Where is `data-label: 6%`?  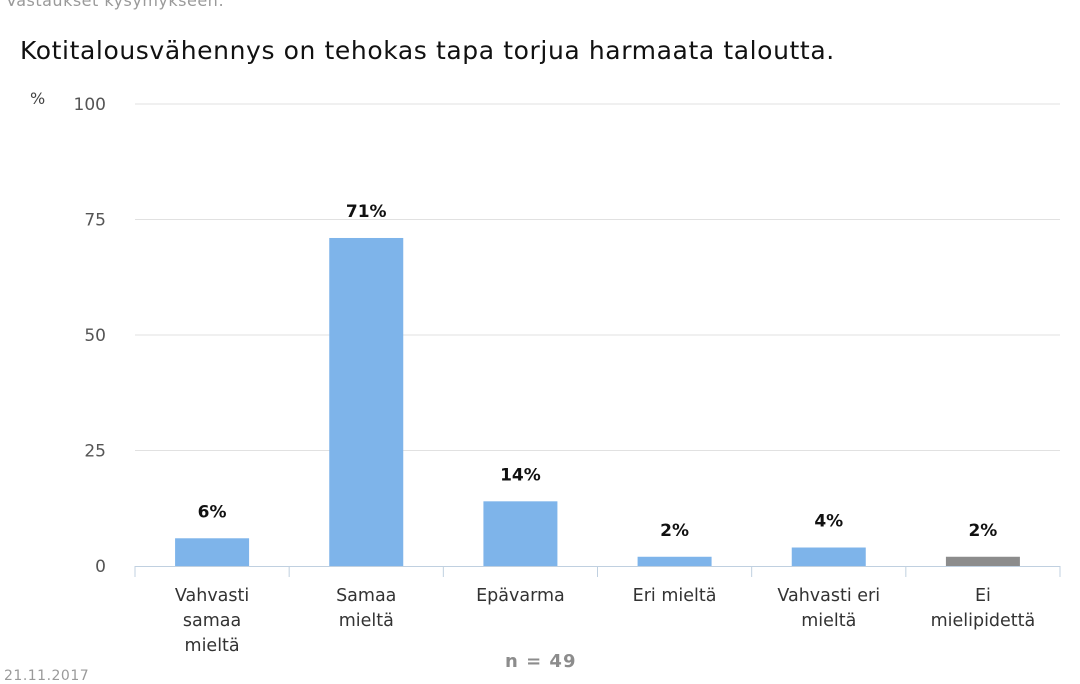 data-label: 6% is located at coordinates (212, 512).